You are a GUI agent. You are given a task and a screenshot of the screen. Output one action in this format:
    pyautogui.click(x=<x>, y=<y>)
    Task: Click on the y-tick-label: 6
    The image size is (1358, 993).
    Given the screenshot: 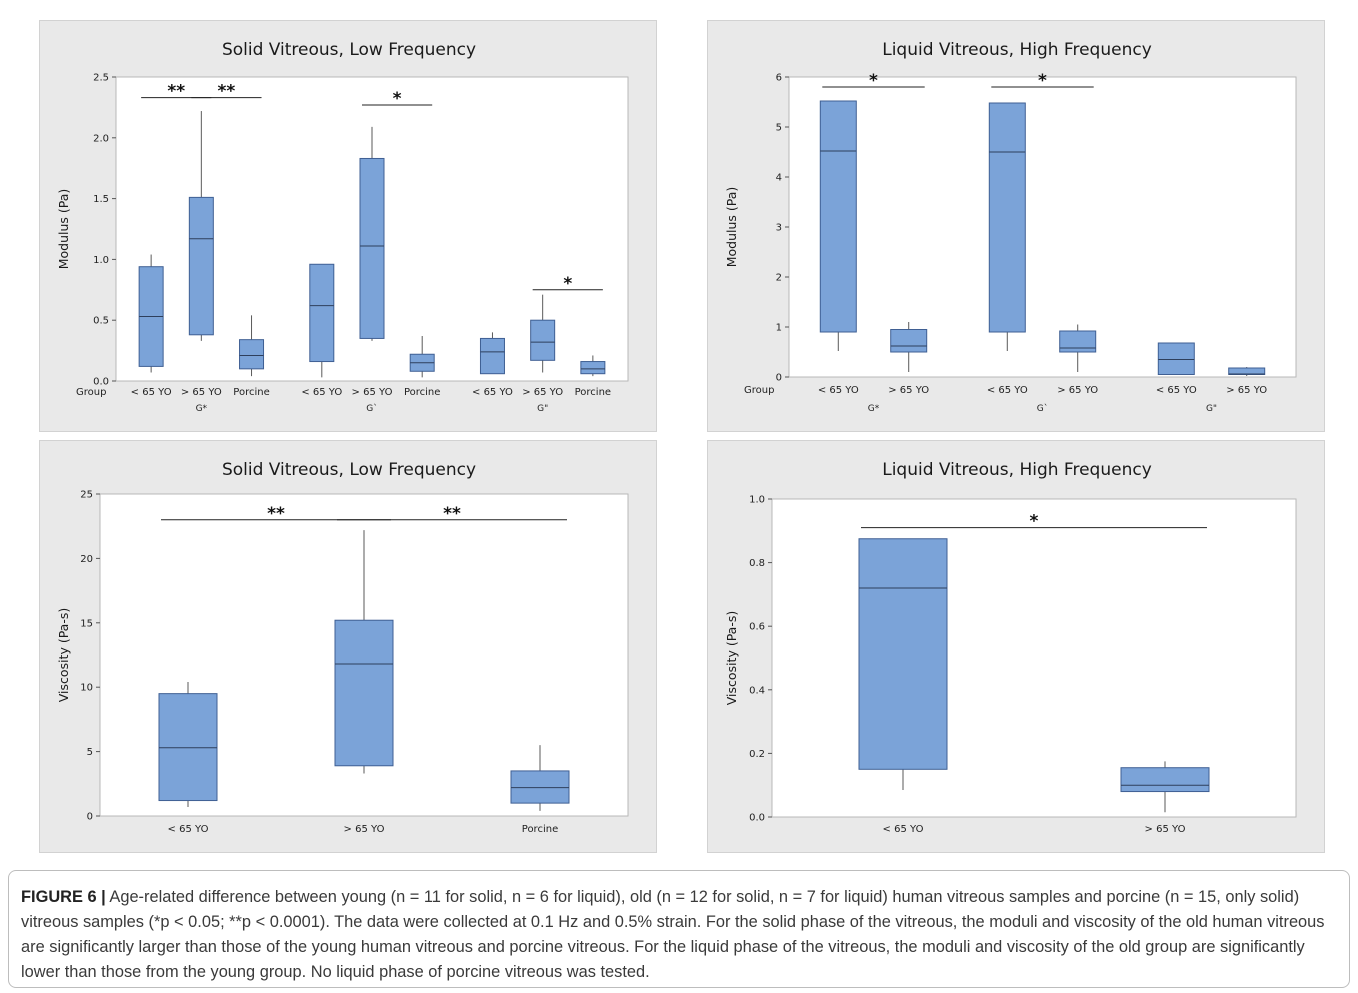 What is the action you would take?
    pyautogui.click(x=779, y=78)
    